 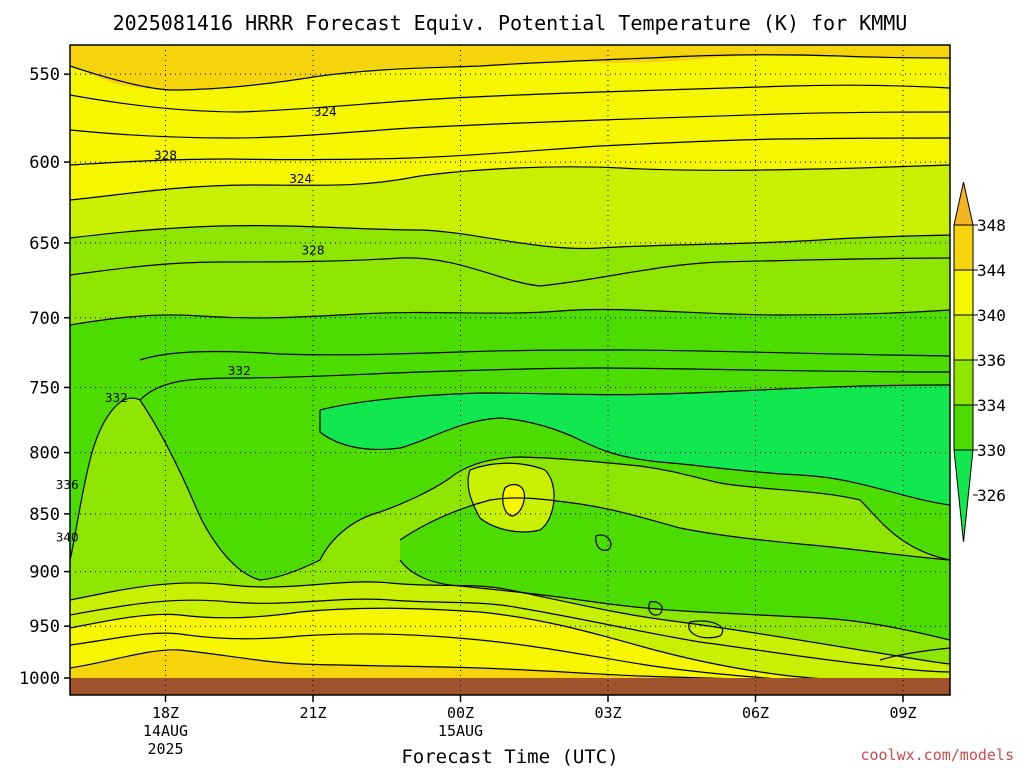 What do you see at coordinates (513, 500) in the screenshot?
I see `band-340-bubble` at bounding box center [513, 500].